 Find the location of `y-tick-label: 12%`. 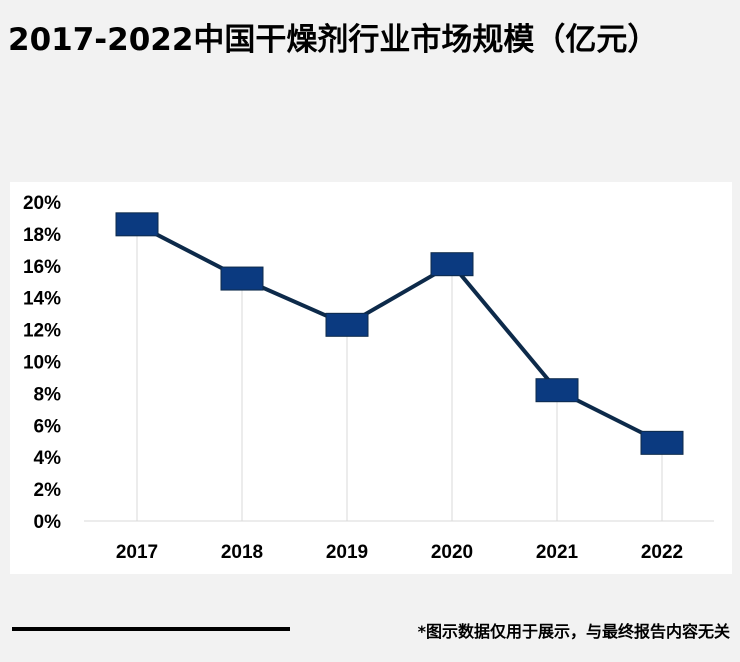

y-tick-label: 12% is located at coordinates (42, 331).